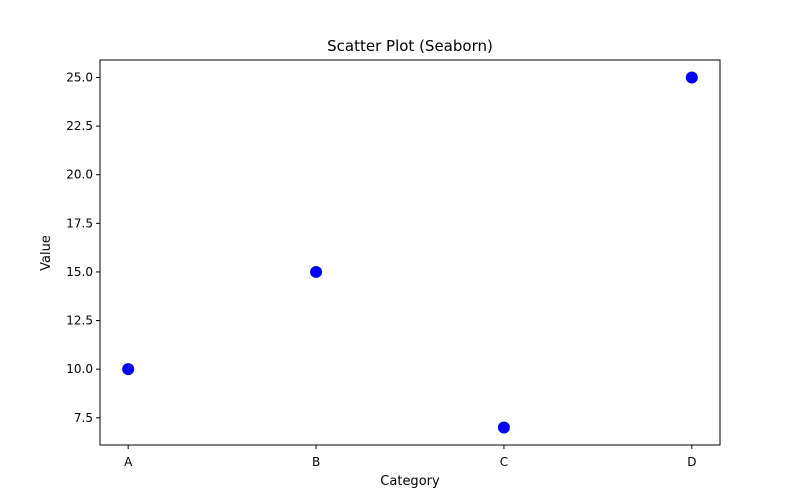  I want to click on y-tick-label: 17.5, so click(79, 223).